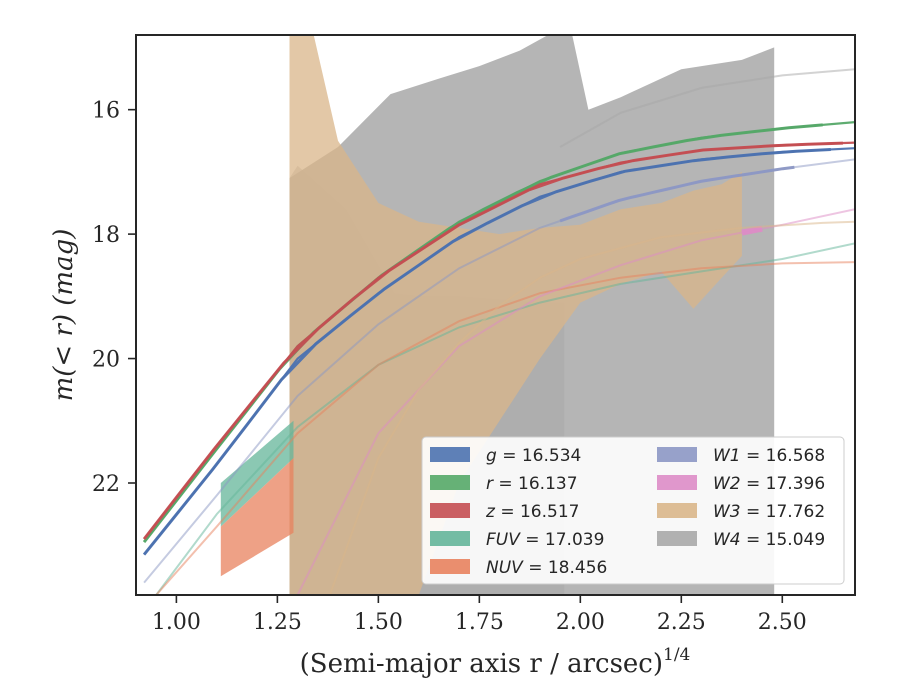  I want to click on x-tick-label: 2.50, so click(782, 622).